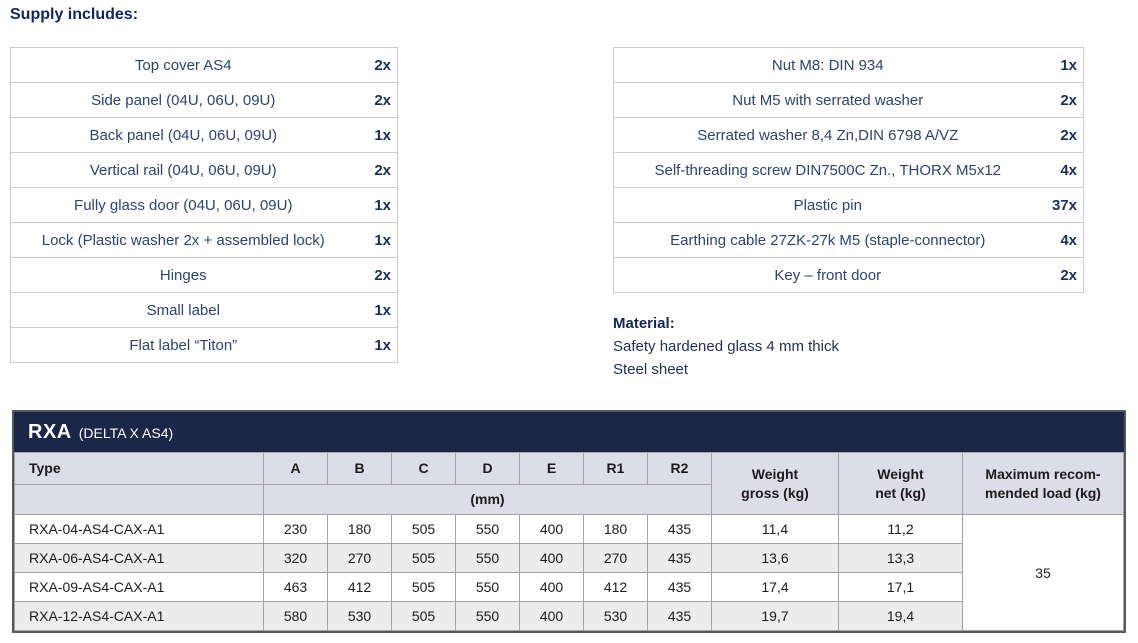 This screenshot has width=1138, height=643. What do you see at coordinates (775, 558) in the screenshot?
I see `cell-weight-gross: 13,6` at bounding box center [775, 558].